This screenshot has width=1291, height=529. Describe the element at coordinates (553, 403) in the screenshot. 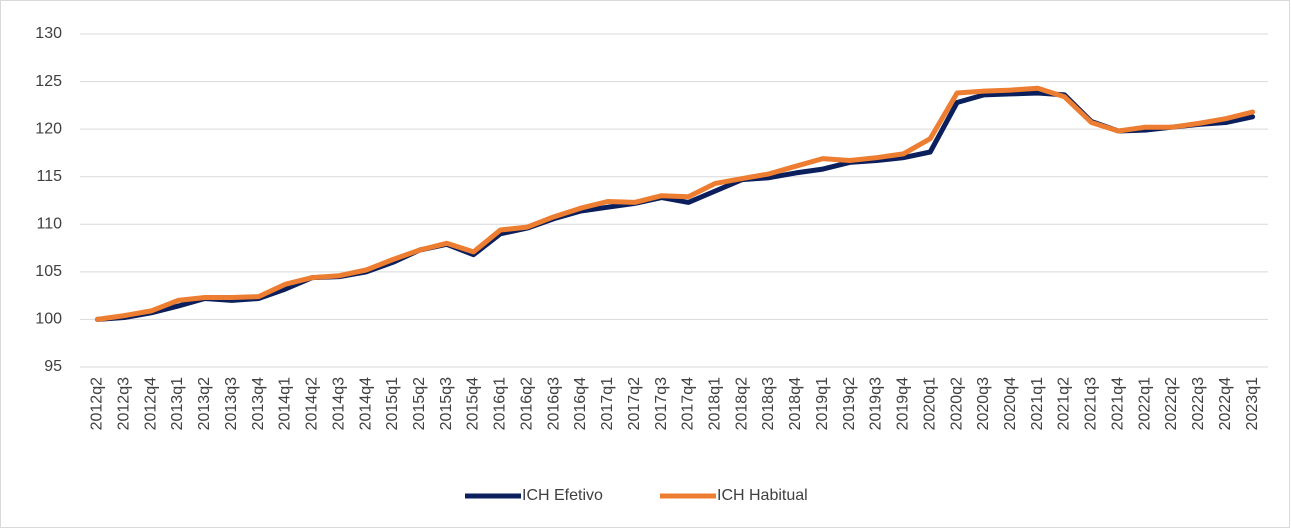

I see `x-tick-label: 2016q3` at that location.